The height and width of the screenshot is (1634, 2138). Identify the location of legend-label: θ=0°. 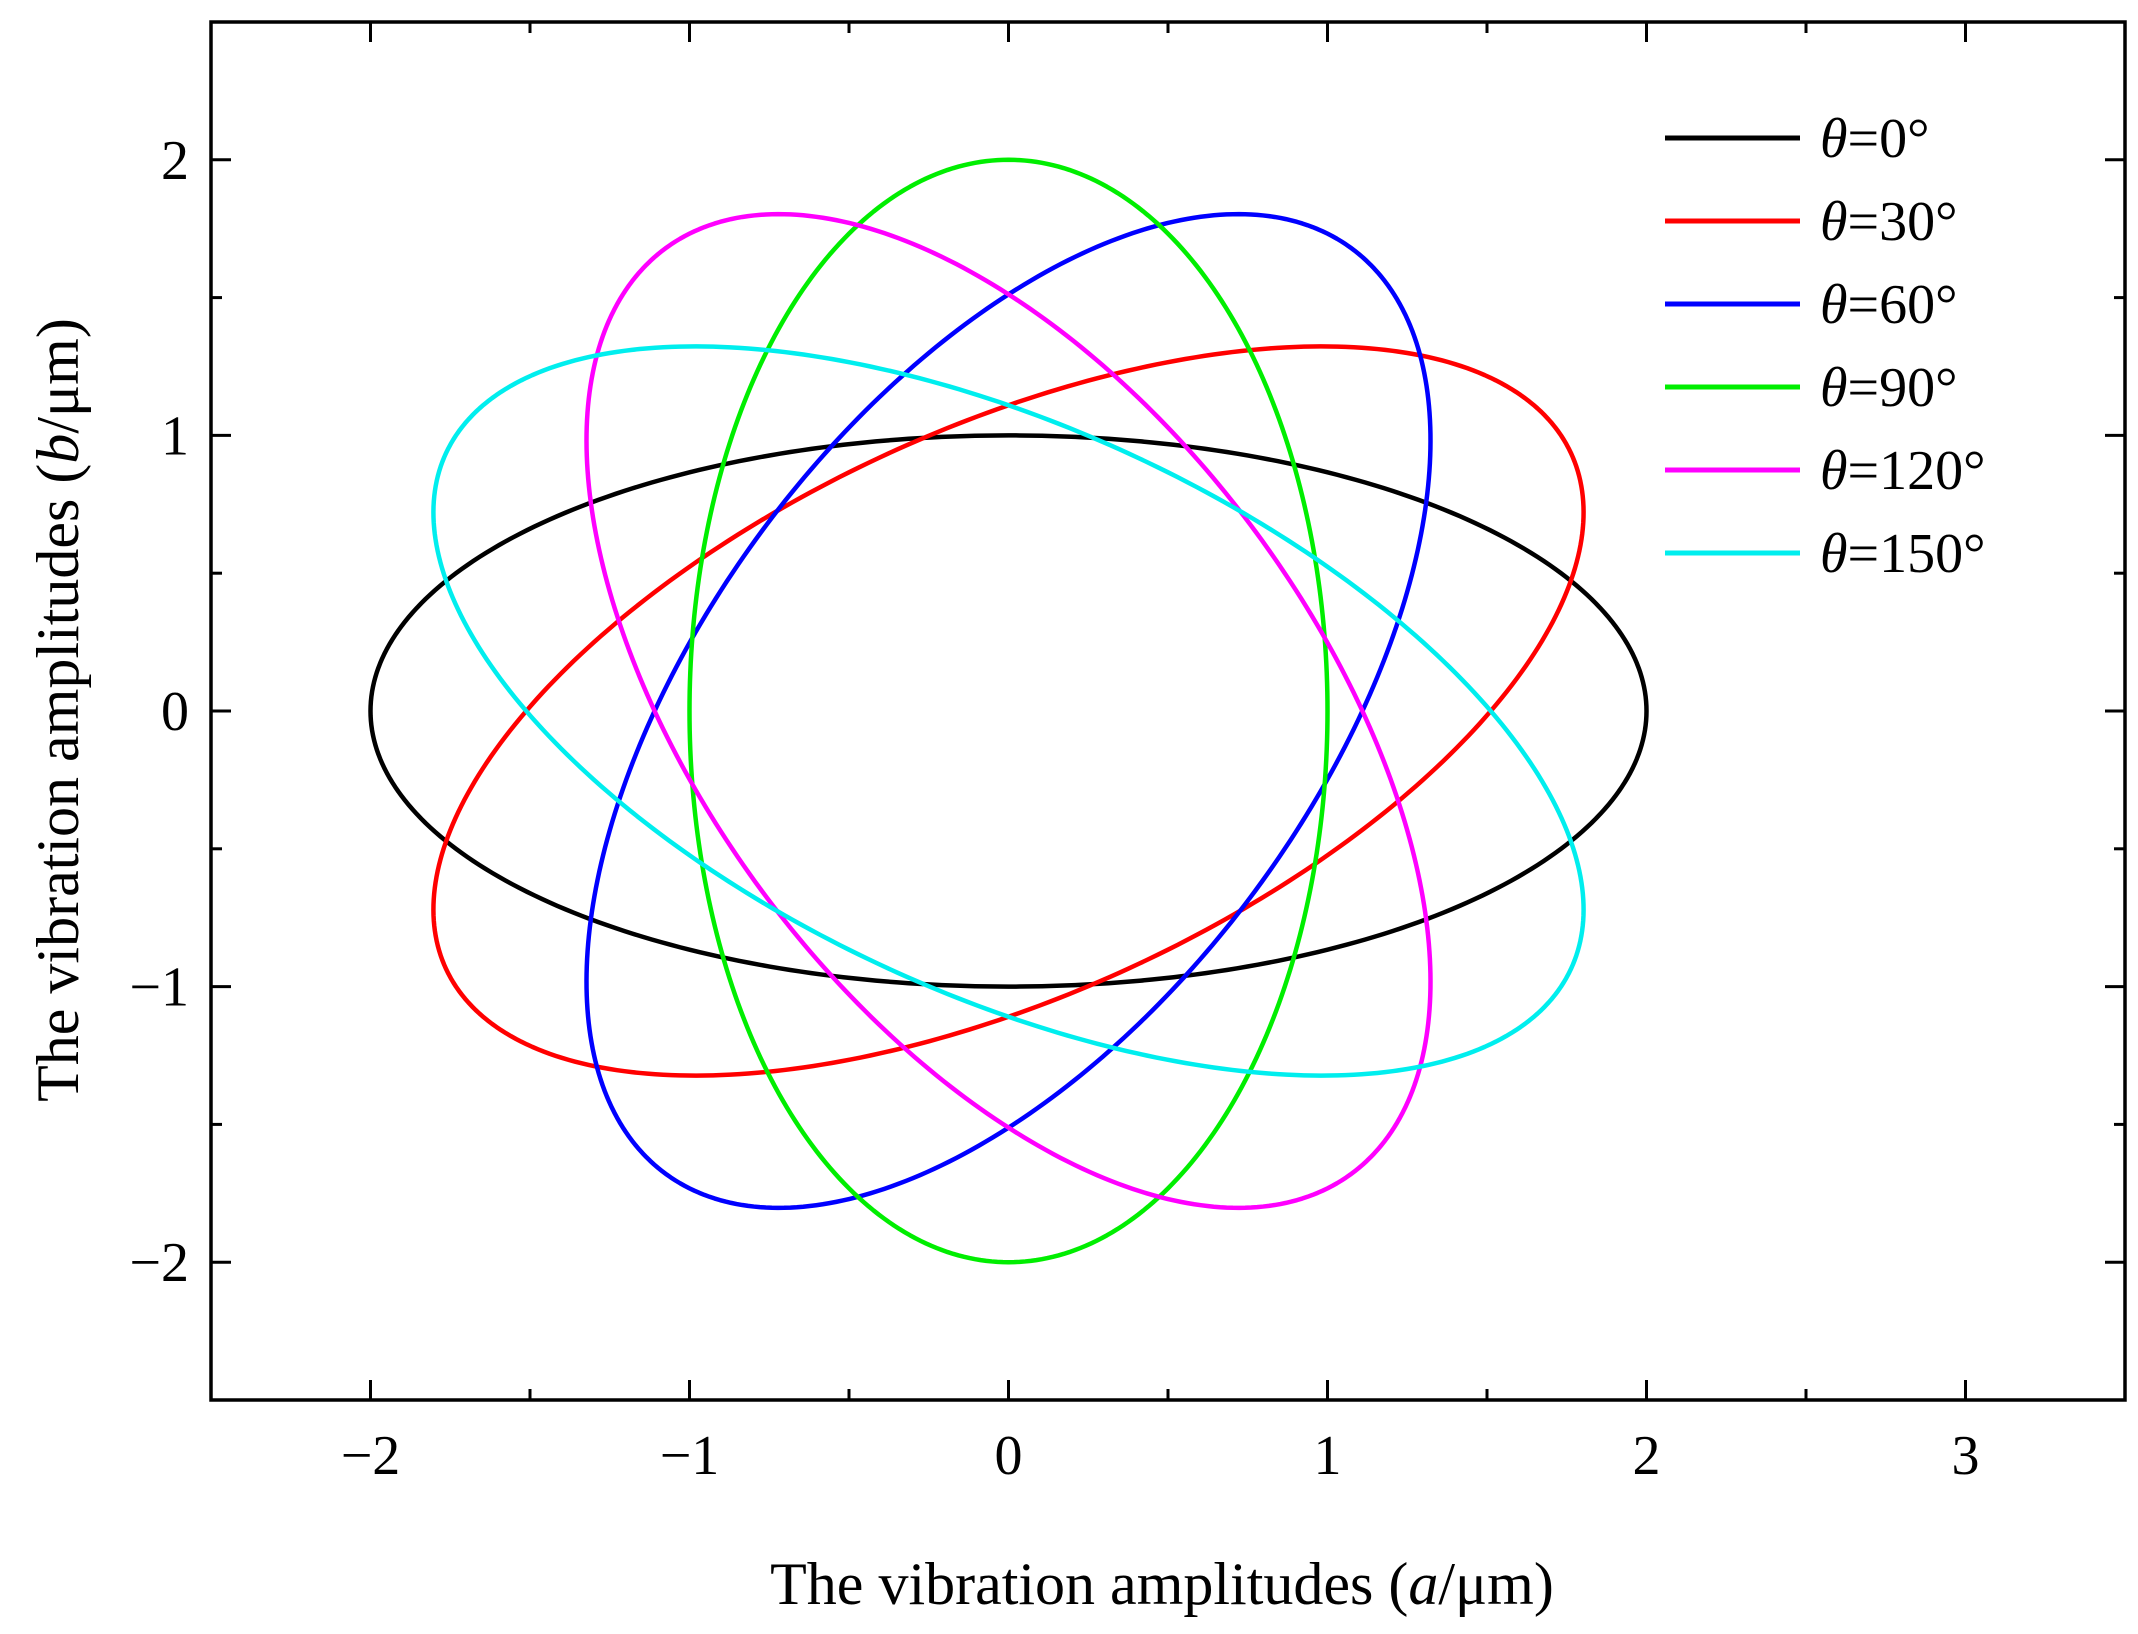
(1875, 139).